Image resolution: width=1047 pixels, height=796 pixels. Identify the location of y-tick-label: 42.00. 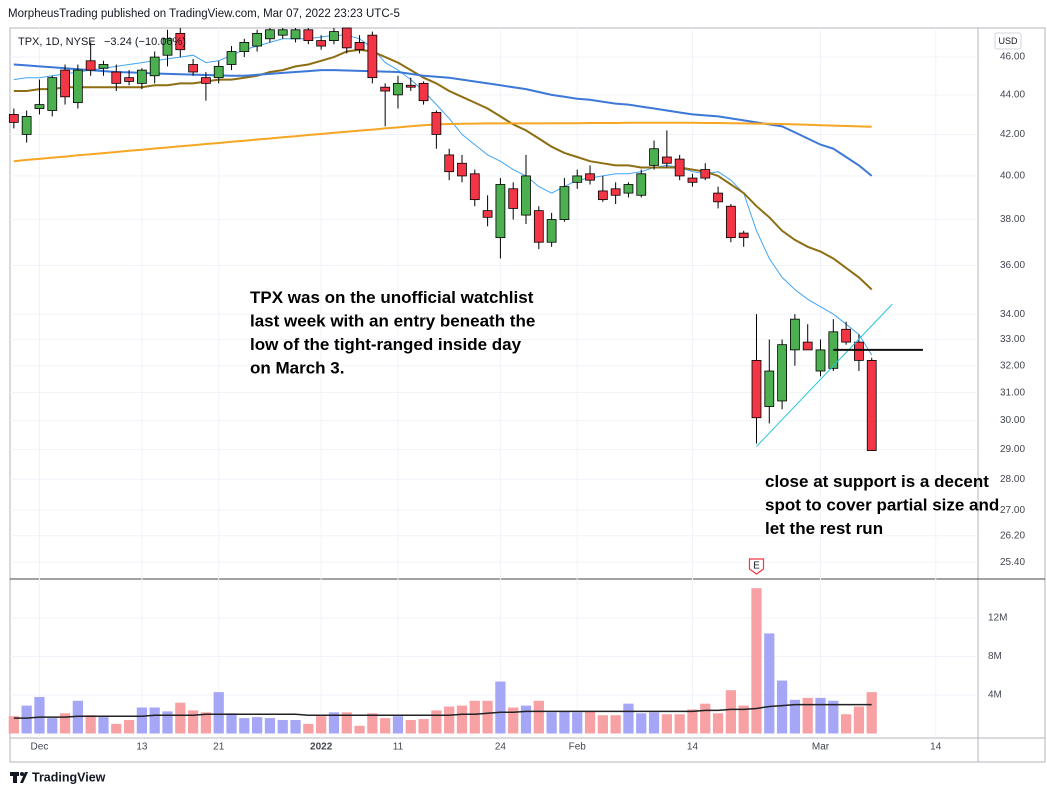
(1012, 134).